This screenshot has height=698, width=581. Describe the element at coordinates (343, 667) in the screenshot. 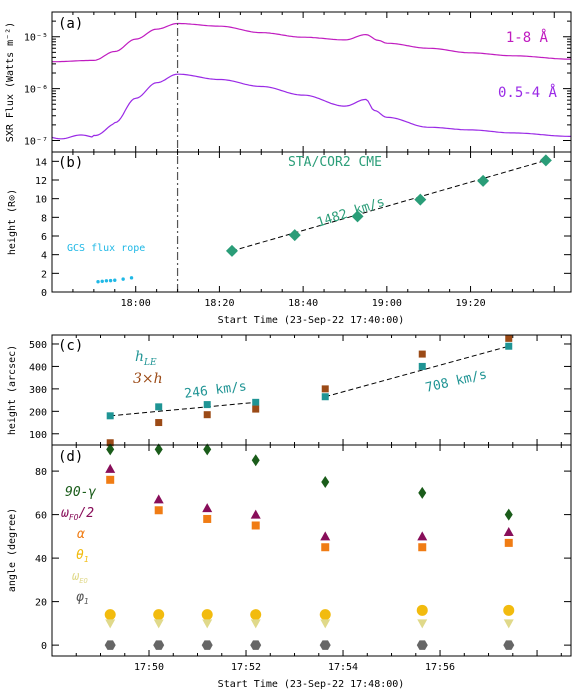

I see `xtick-label-d: 17:54` at that location.